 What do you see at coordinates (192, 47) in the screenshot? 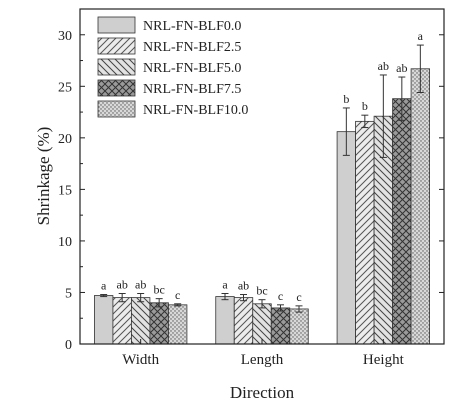
I see `legend-entry-label: NRL-FN-BLF2.5` at bounding box center [192, 47].